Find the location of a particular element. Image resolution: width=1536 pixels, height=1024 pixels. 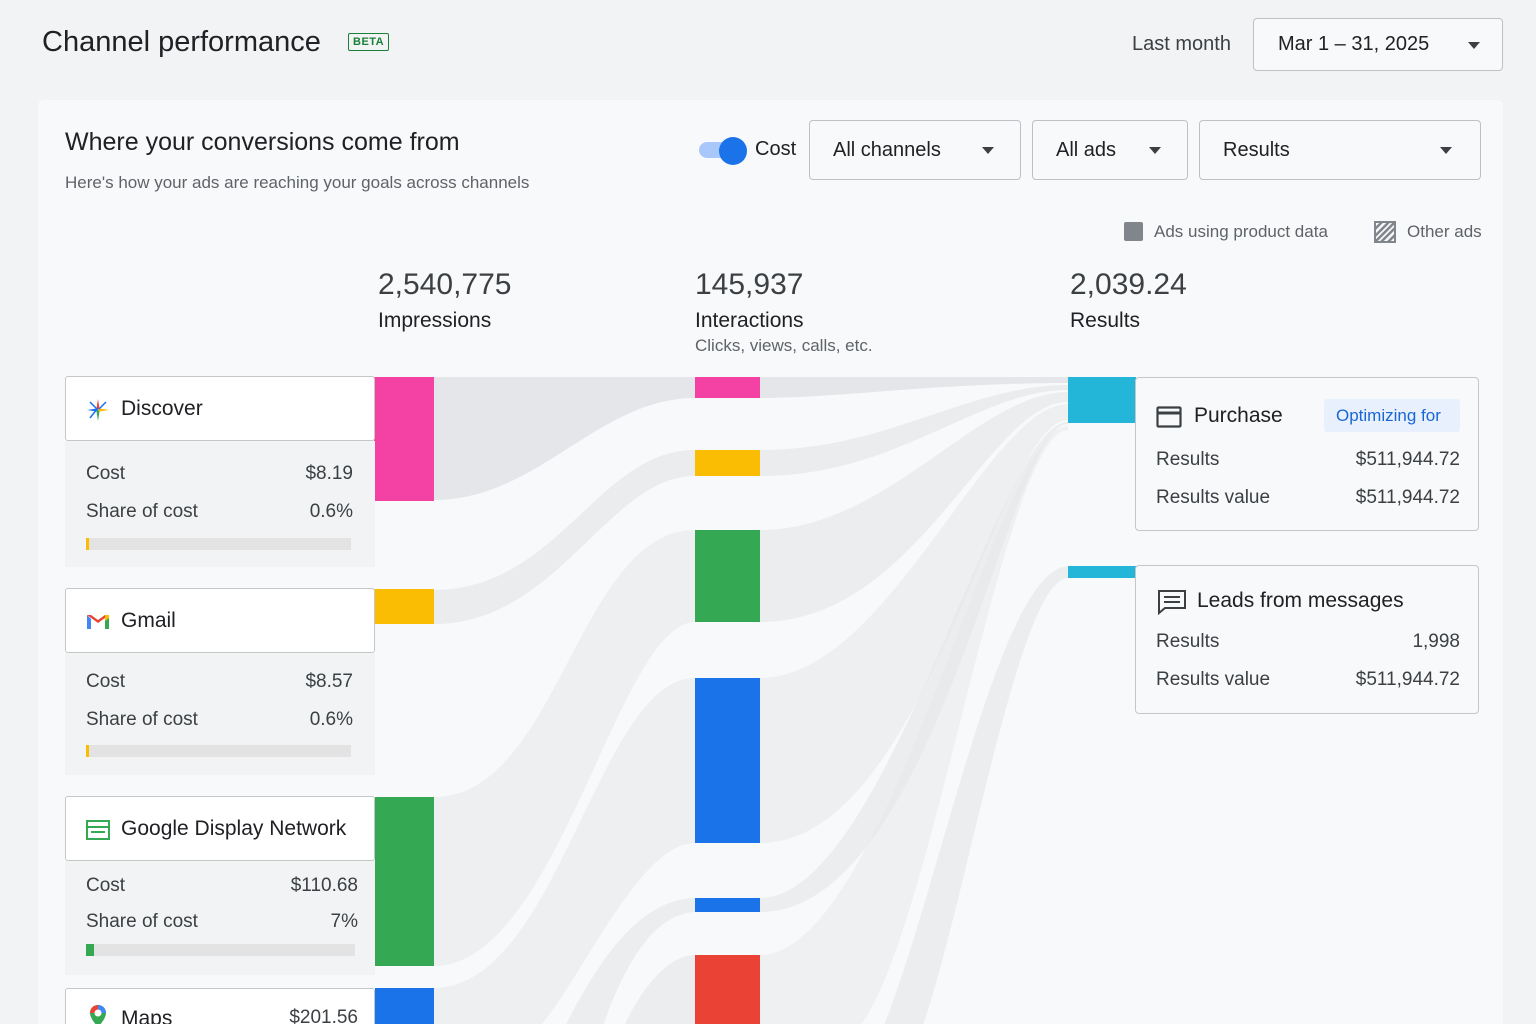

channel-name: Maps is located at coordinates (147, 1015).